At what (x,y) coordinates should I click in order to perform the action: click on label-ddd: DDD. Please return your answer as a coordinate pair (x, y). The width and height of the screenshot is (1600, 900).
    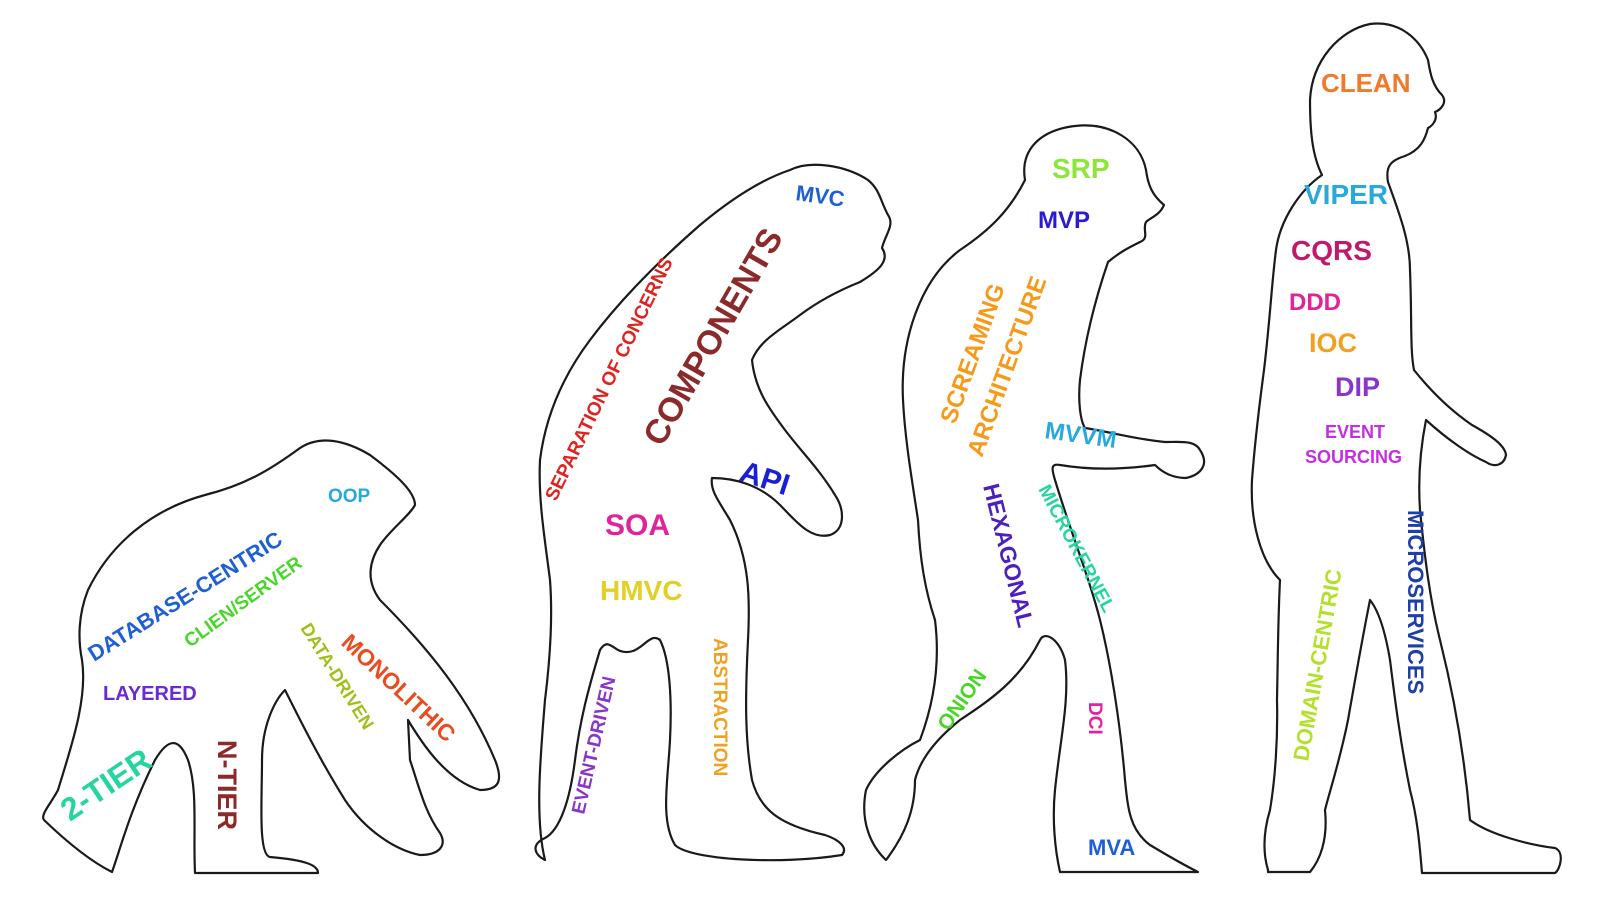
    Looking at the image, I should click on (1315, 302).